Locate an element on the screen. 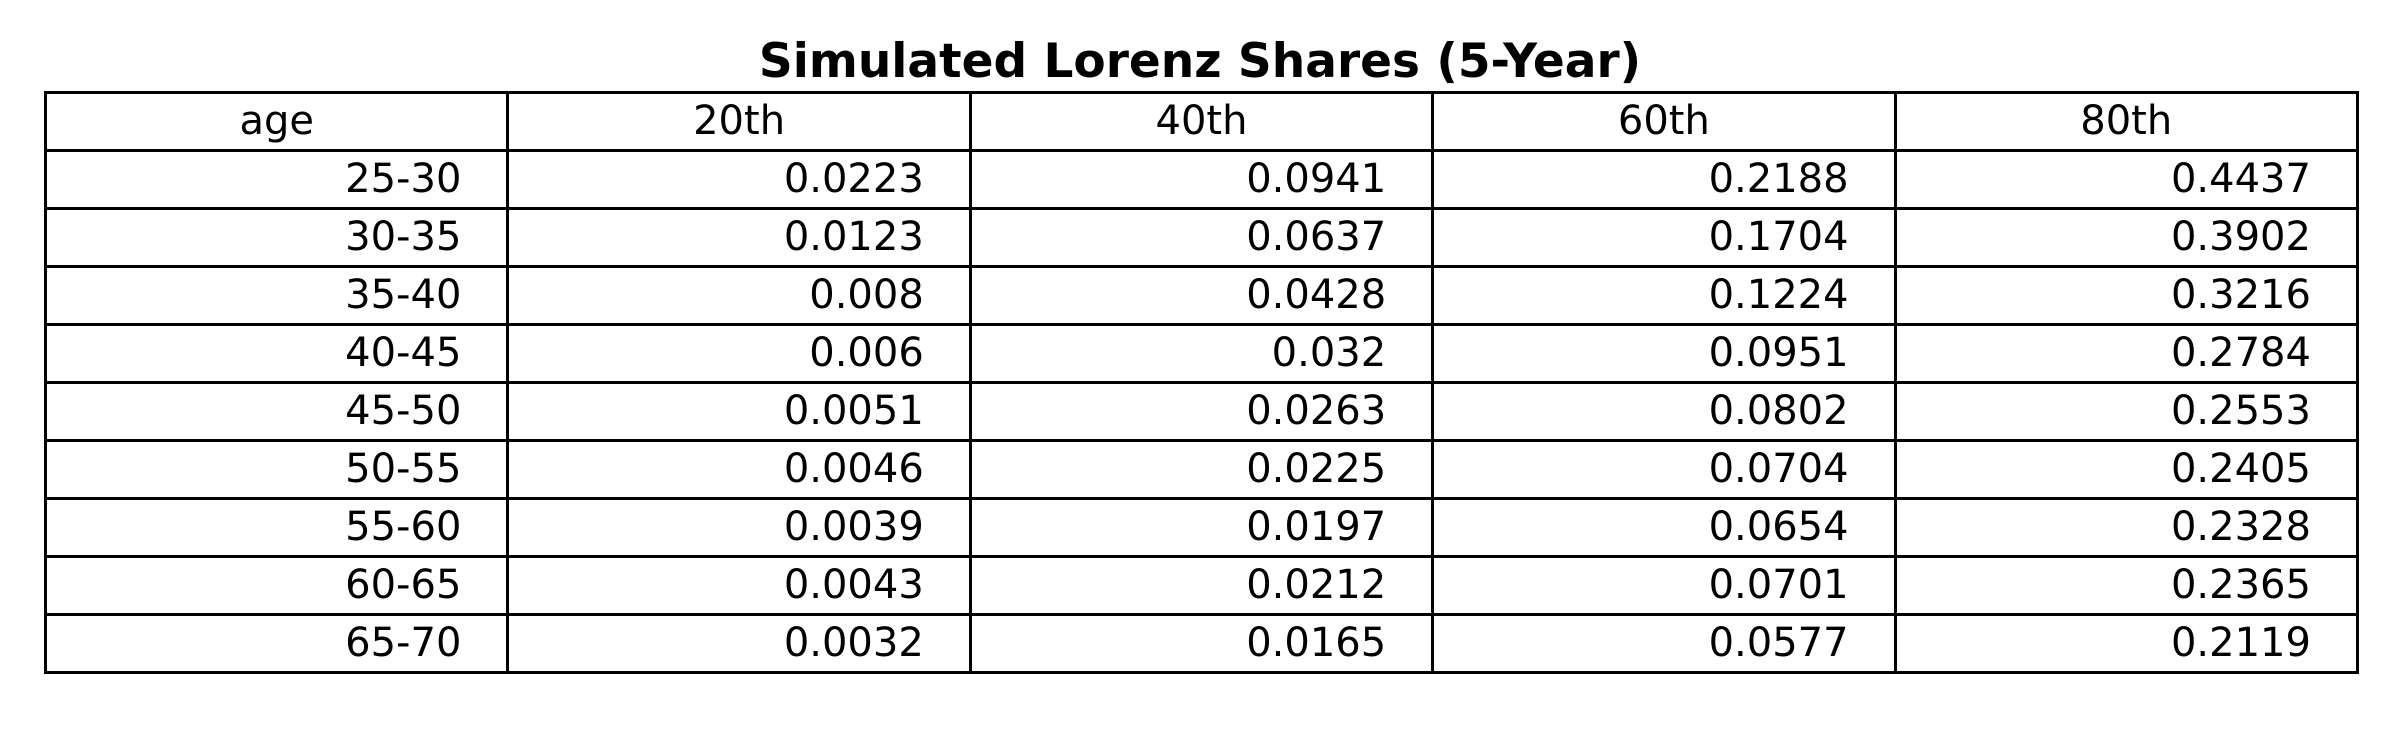 This screenshot has width=2400, height=750. value-cell: 0.4437 is located at coordinates (2126, 179).